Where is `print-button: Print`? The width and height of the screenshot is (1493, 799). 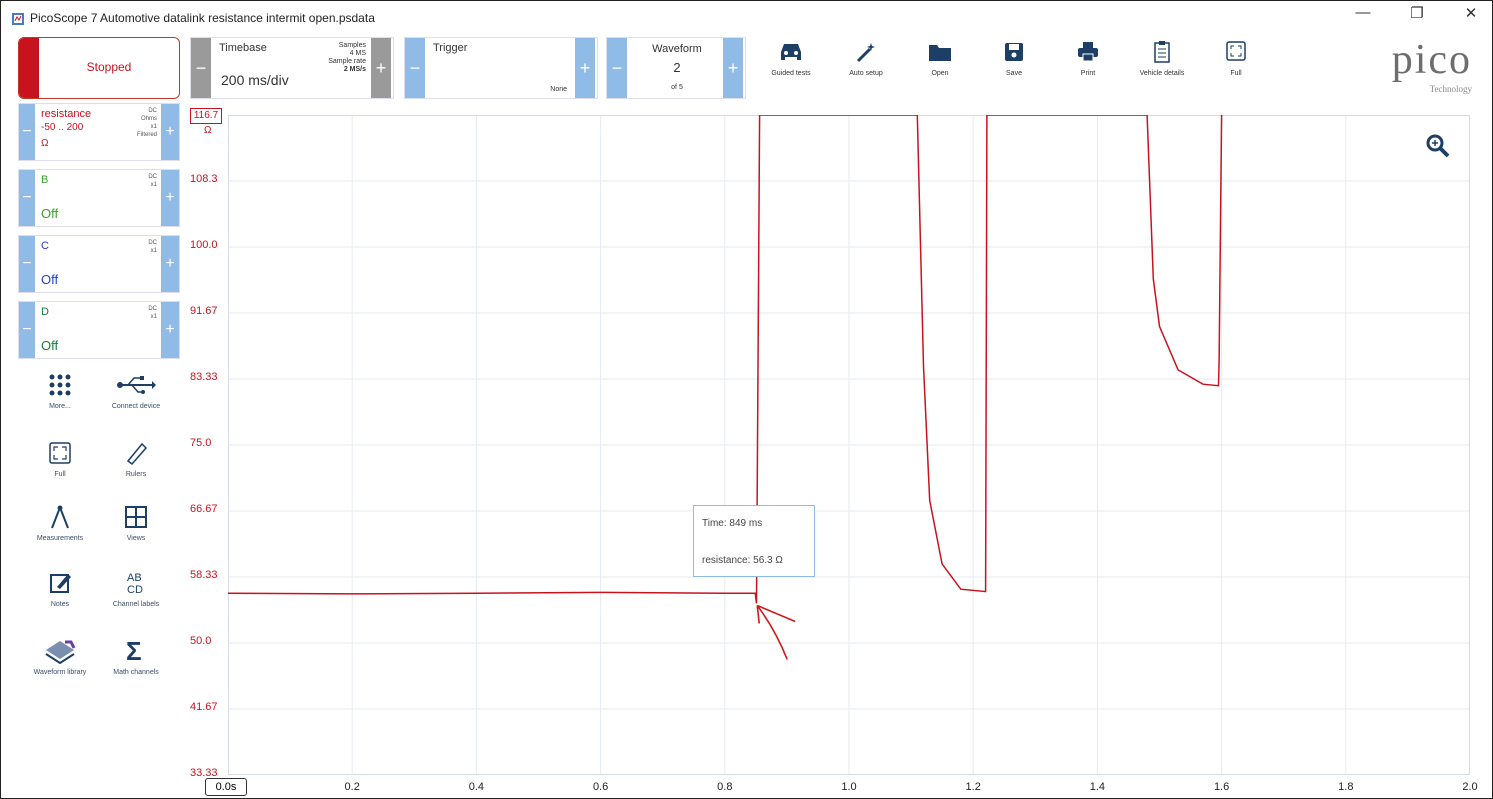
print-button: Print is located at coordinates (1088, 58).